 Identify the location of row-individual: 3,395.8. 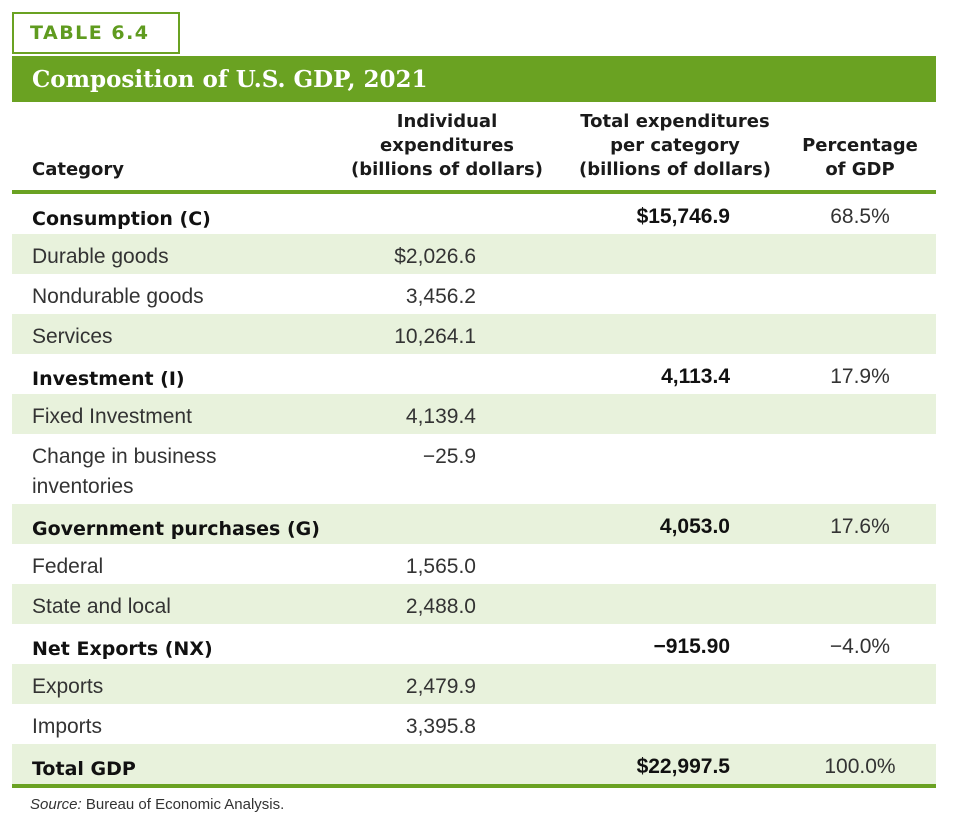
(440, 726).